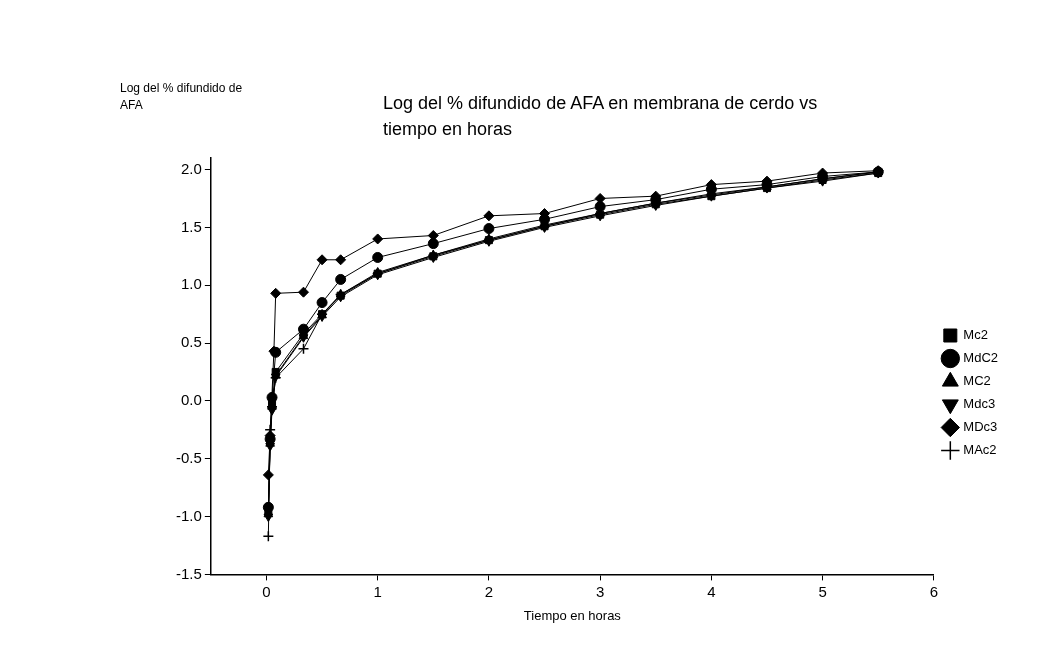  Describe the element at coordinates (980, 427) in the screenshot. I see `legend-label: MDc3` at that location.